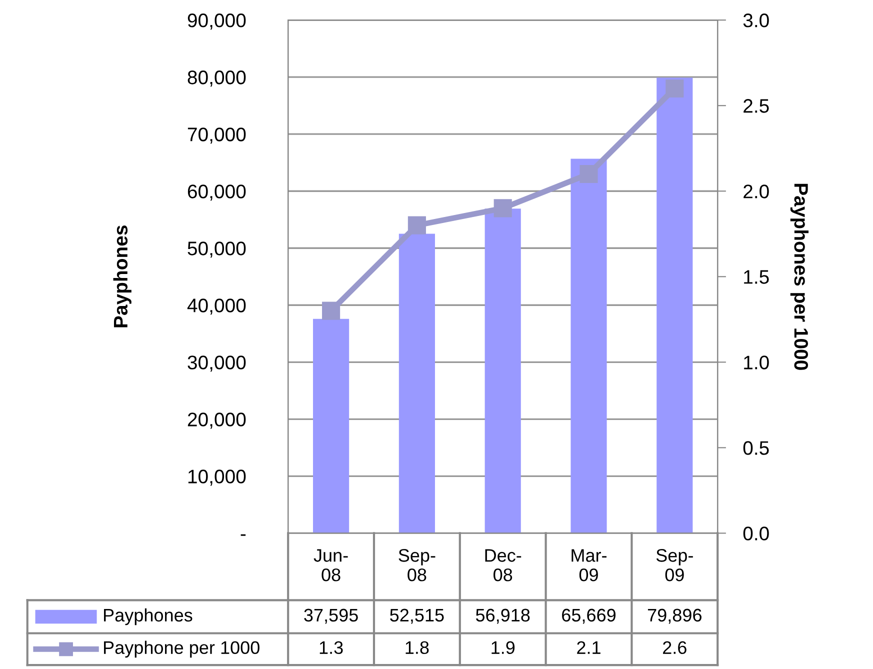 The height and width of the screenshot is (669, 873). I want to click on x-tick-label: Mar-09, so click(589, 565).